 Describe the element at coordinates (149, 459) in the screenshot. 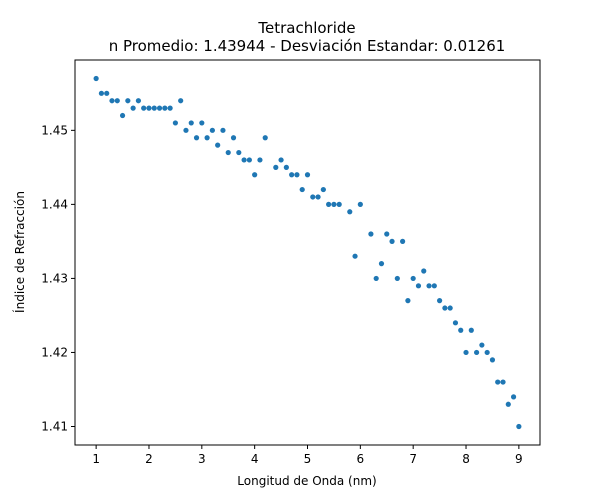

I see `x-tick-label: 2` at that location.